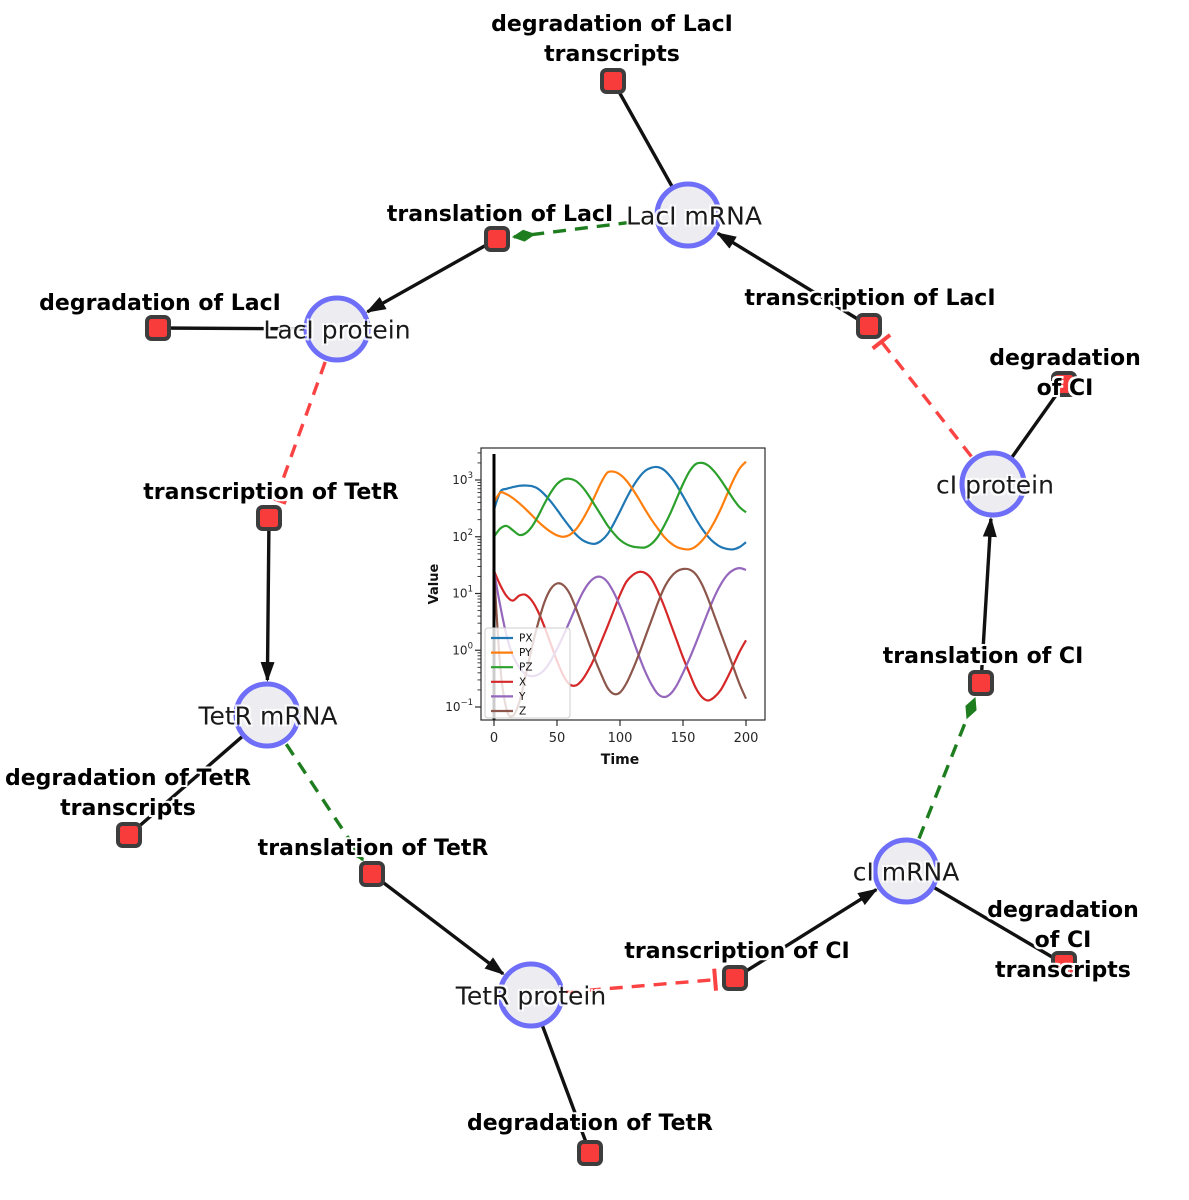  I want to click on x-tick-label: 100, so click(620, 738).